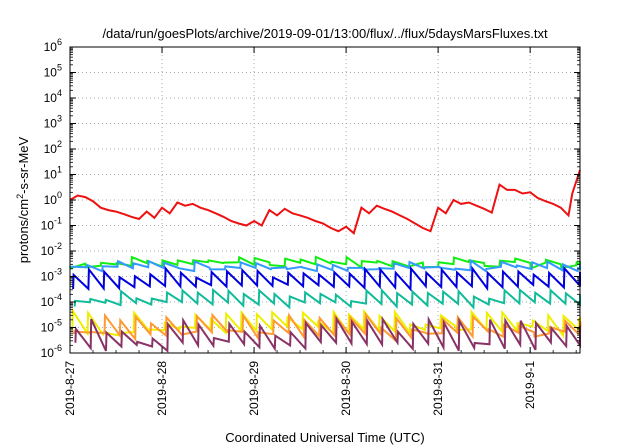 Image resolution: width=640 pixels, height=448 pixels. I want to click on y-tick-label: 10⁵, so click(53, 71).